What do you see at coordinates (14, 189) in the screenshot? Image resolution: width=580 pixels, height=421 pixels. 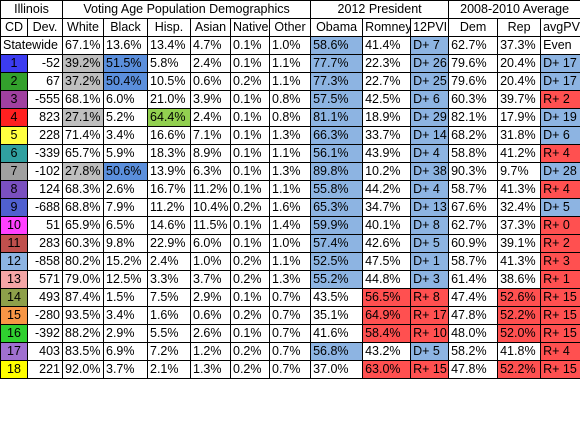 I see `district-cell: 8` at bounding box center [14, 189].